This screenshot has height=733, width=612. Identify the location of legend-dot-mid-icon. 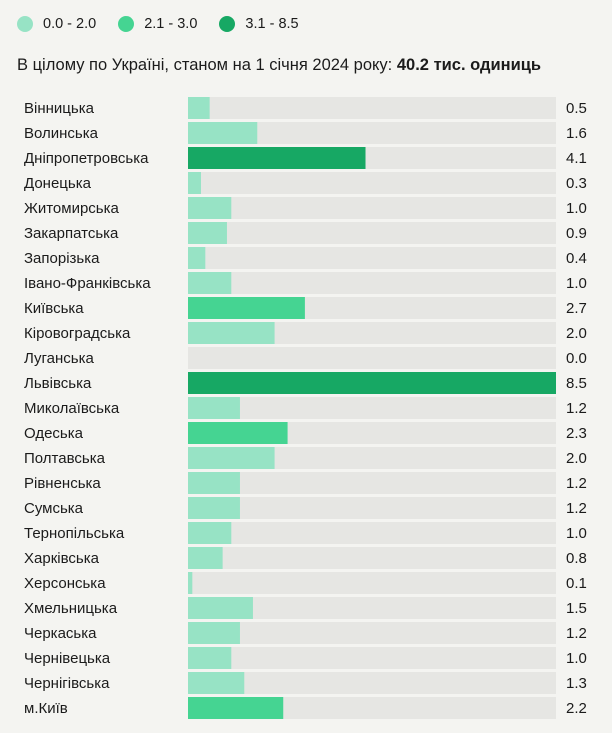
(126, 24).